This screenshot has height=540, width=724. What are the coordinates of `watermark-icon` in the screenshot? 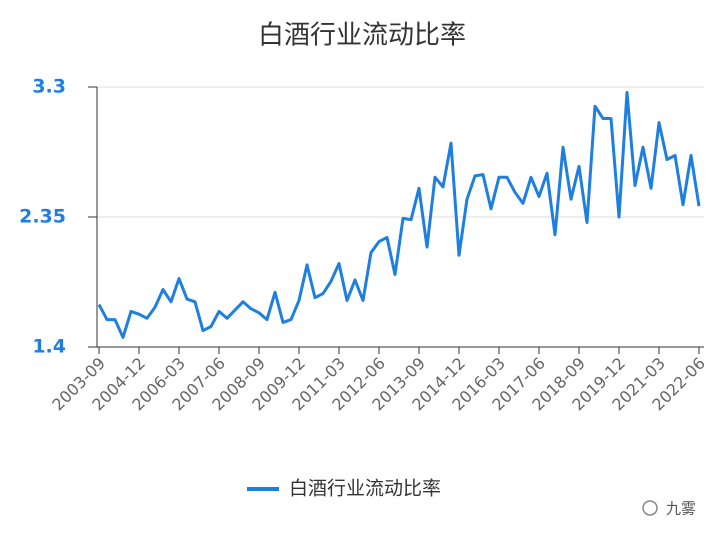 It's located at (650, 508).